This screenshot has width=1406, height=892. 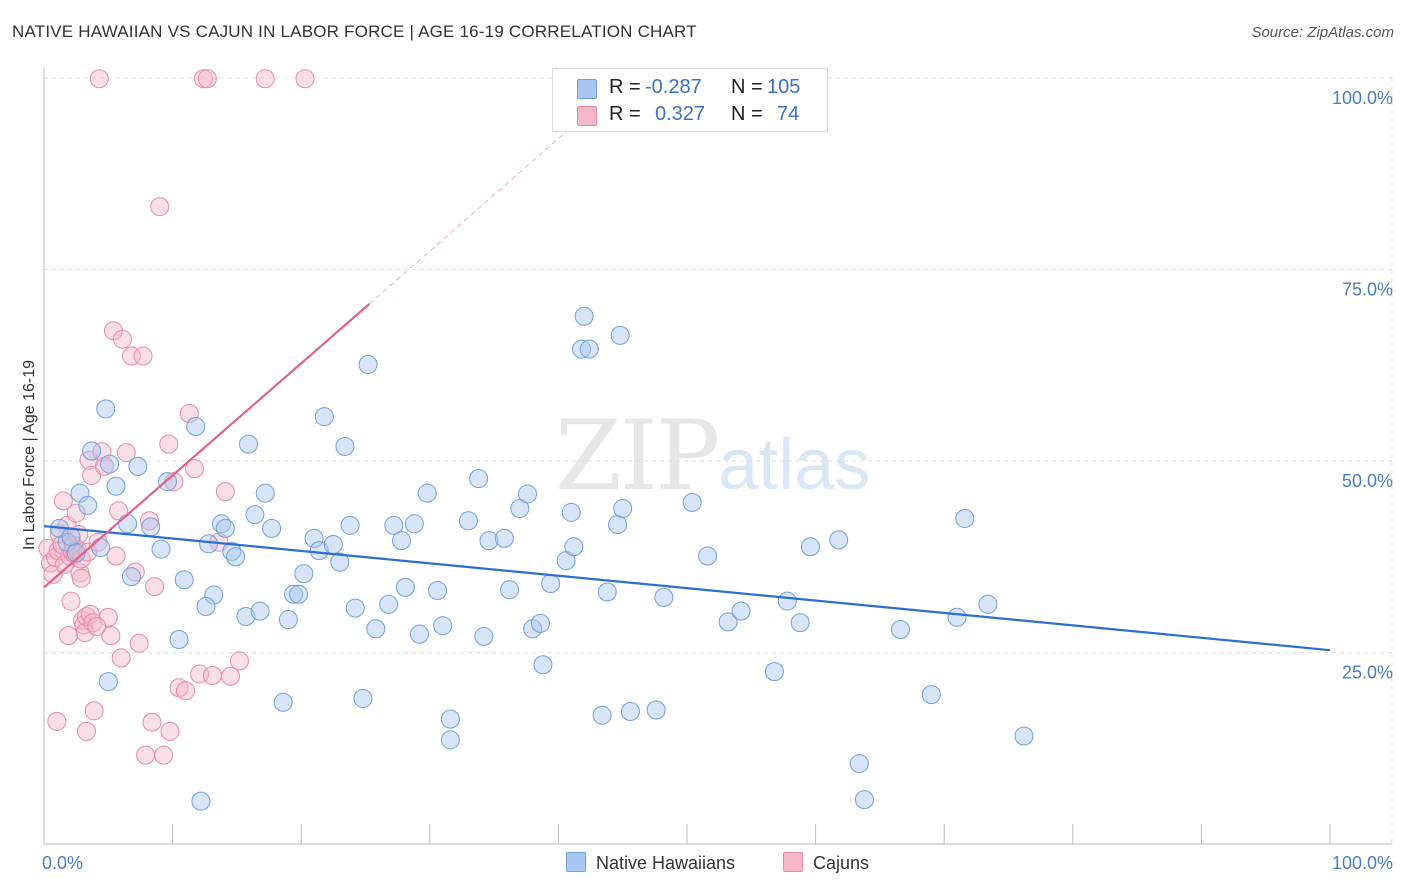 I want to click on cajun-trend-line, so click(x=207, y=446).